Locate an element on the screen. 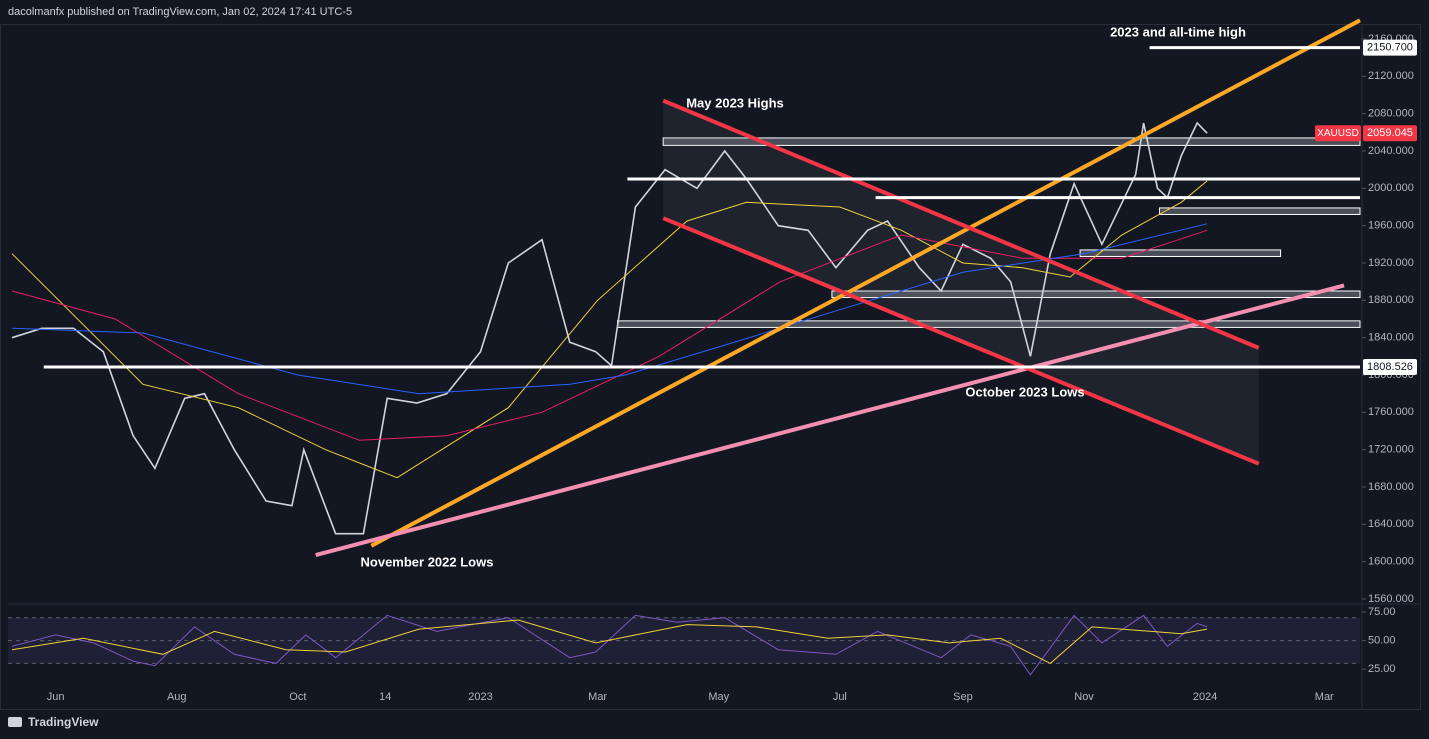 The width and height of the screenshot is (1429, 739). x-tick-label: Aug is located at coordinates (177, 697).